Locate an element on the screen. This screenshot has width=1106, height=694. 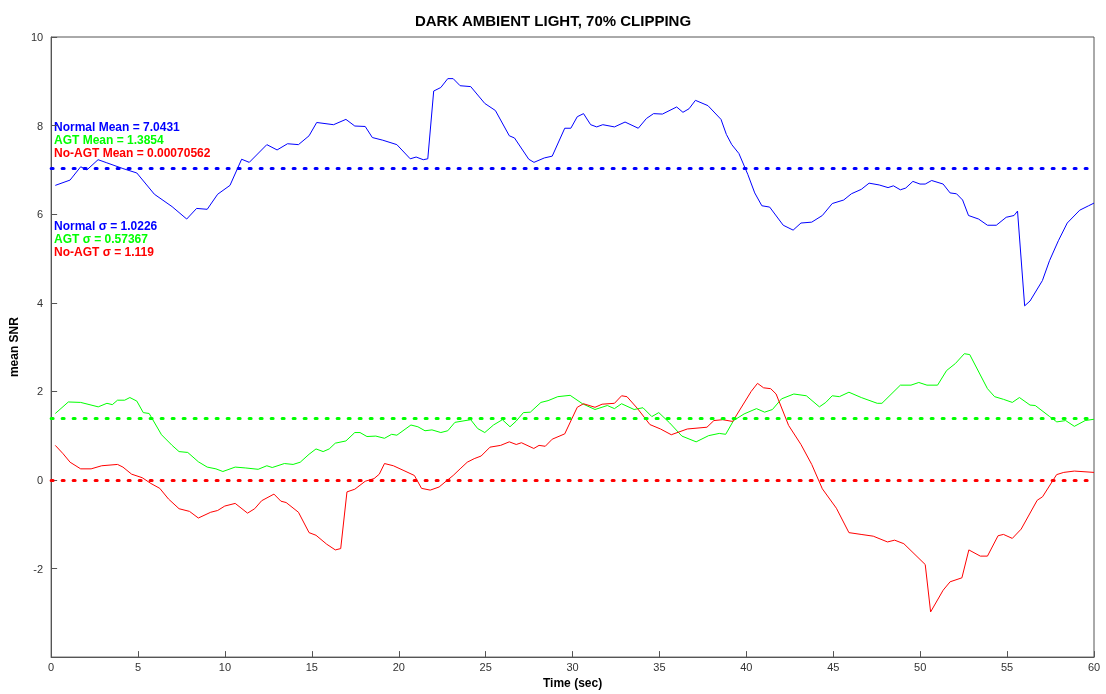
x-tick-label: 20 is located at coordinates (398, 666).